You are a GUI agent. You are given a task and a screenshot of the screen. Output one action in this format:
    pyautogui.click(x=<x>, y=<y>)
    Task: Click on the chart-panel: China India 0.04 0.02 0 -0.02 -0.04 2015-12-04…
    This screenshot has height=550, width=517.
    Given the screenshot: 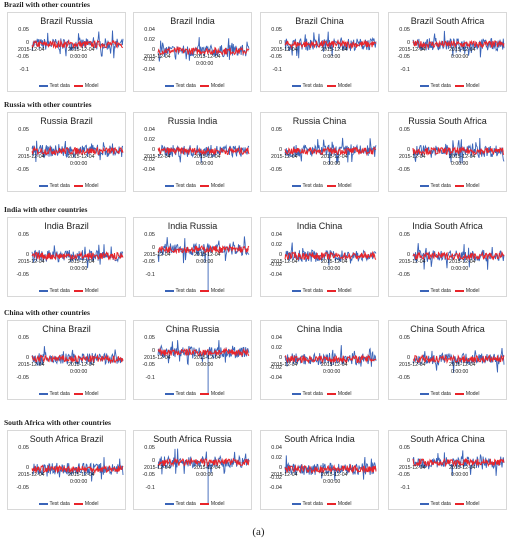 What is the action you would take?
    pyautogui.click(x=319, y=360)
    